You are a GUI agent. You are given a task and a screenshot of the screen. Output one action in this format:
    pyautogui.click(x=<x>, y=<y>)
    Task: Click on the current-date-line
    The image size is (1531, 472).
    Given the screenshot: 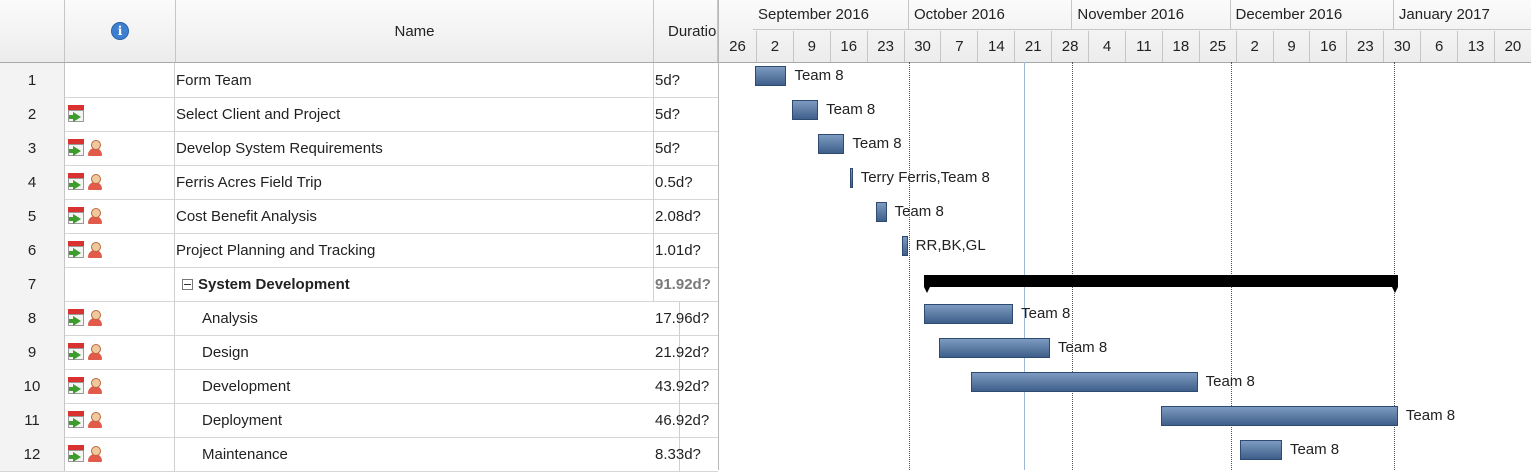 What is the action you would take?
    pyautogui.click(x=1024, y=266)
    